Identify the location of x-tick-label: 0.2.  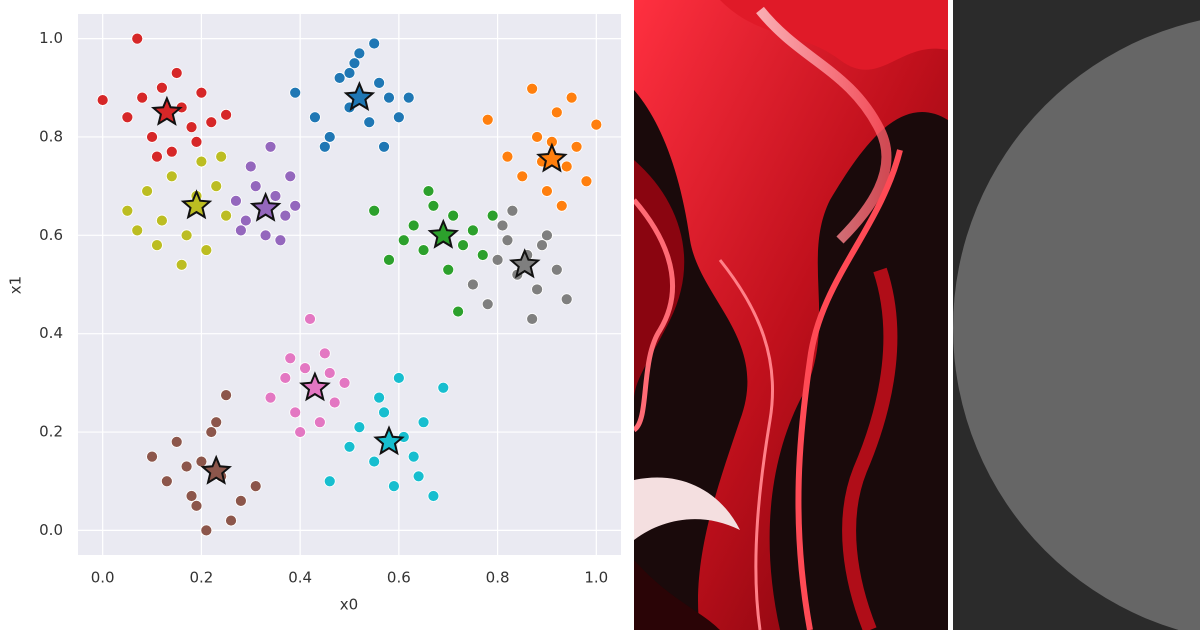
(201, 578).